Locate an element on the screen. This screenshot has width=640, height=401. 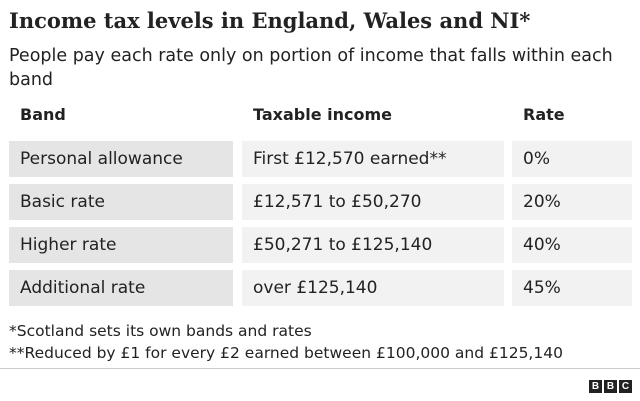
footnote-scotland: *Scotland sets its own bands and rates is located at coordinates (160, 331).